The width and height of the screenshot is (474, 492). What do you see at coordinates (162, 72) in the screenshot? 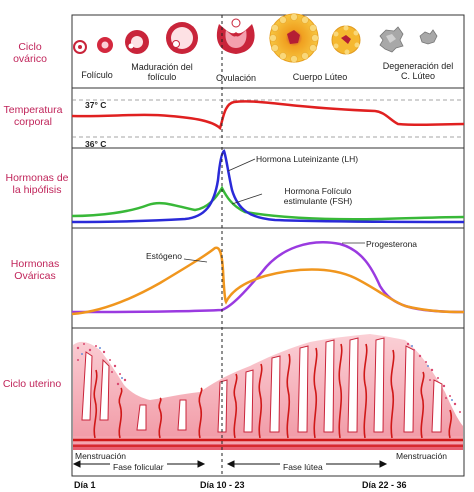
I see `label-maturation: Maduración del folículo` at bounding box center [162, 72].